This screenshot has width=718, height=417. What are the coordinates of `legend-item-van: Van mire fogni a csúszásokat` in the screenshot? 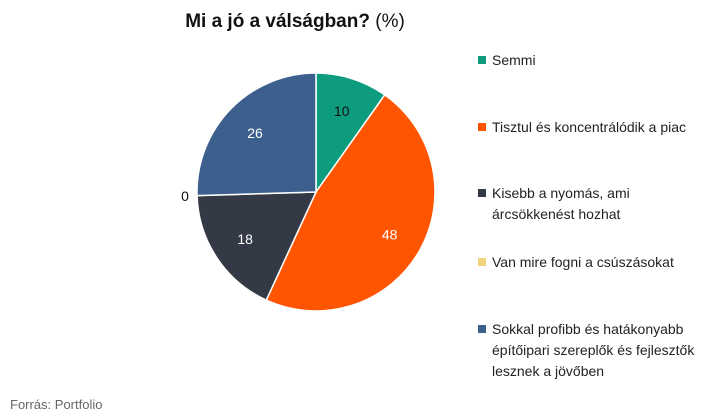 It's located at (596, 262).